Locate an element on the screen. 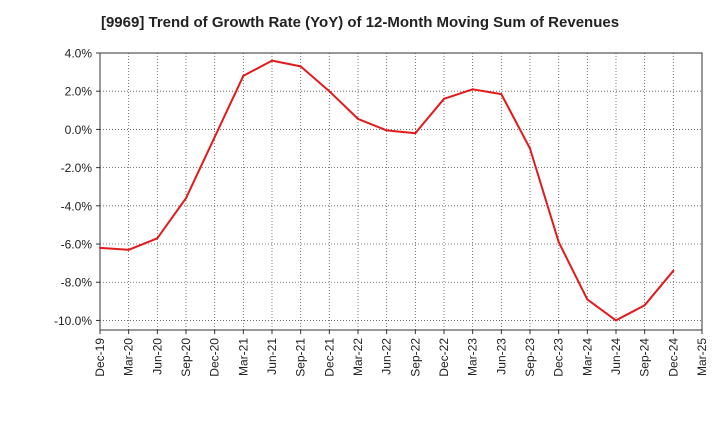 The image size is (720, 440). x-tick-label: Jun-21 is located at coordinates (272, 356).